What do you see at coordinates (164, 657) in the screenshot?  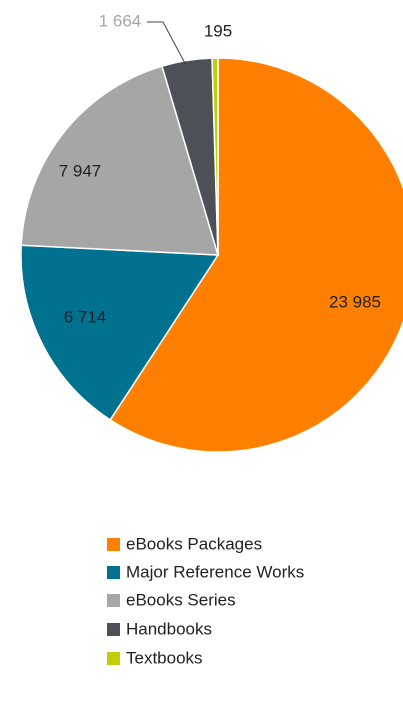 I see `legend-label: Textbooks` at bounding box center [164, 657].